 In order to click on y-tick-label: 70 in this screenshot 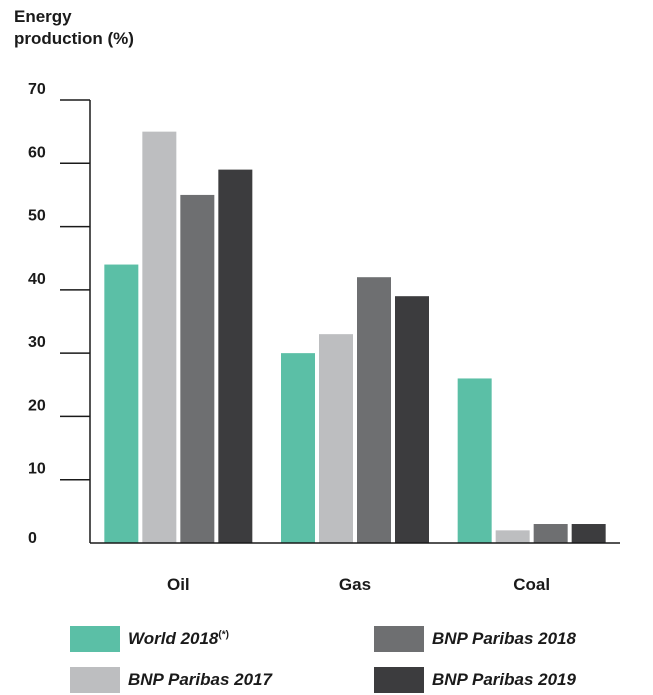, I will do `click(37, 89)`.